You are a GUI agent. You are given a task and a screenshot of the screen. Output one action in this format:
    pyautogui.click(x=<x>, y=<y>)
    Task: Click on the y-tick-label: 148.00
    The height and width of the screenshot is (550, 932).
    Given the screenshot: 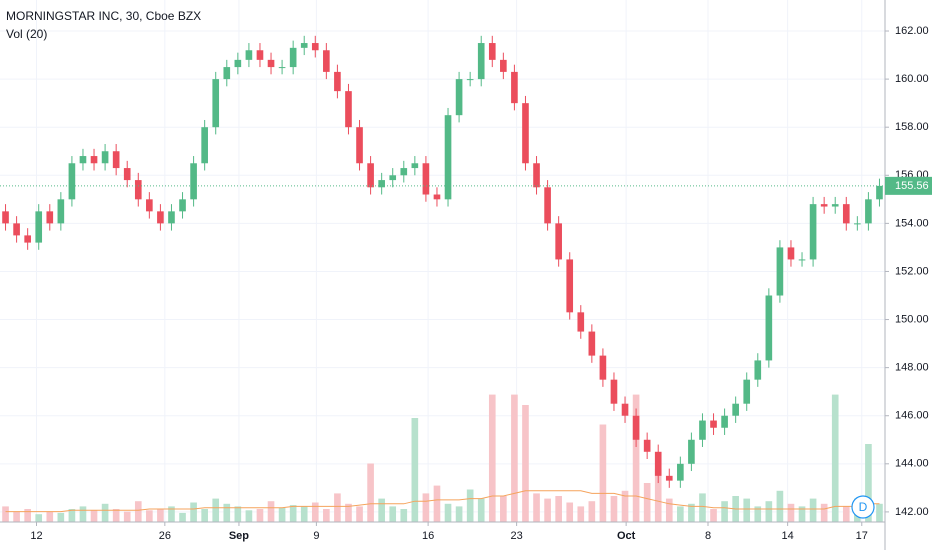 What is the action you would take?
    pyautogui.click(x=912, y=368)
    